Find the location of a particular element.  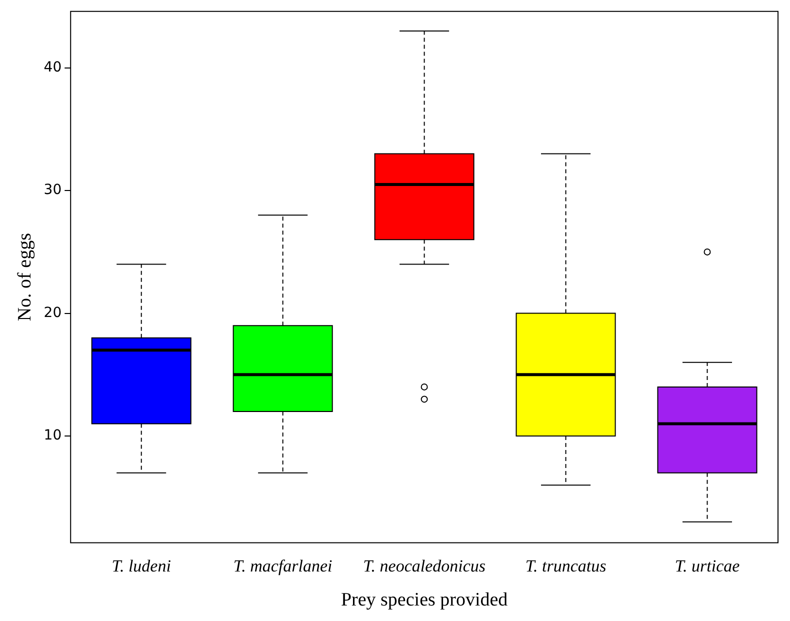

y-axis-title: No. of eggs is located at coordinates (25, 277).